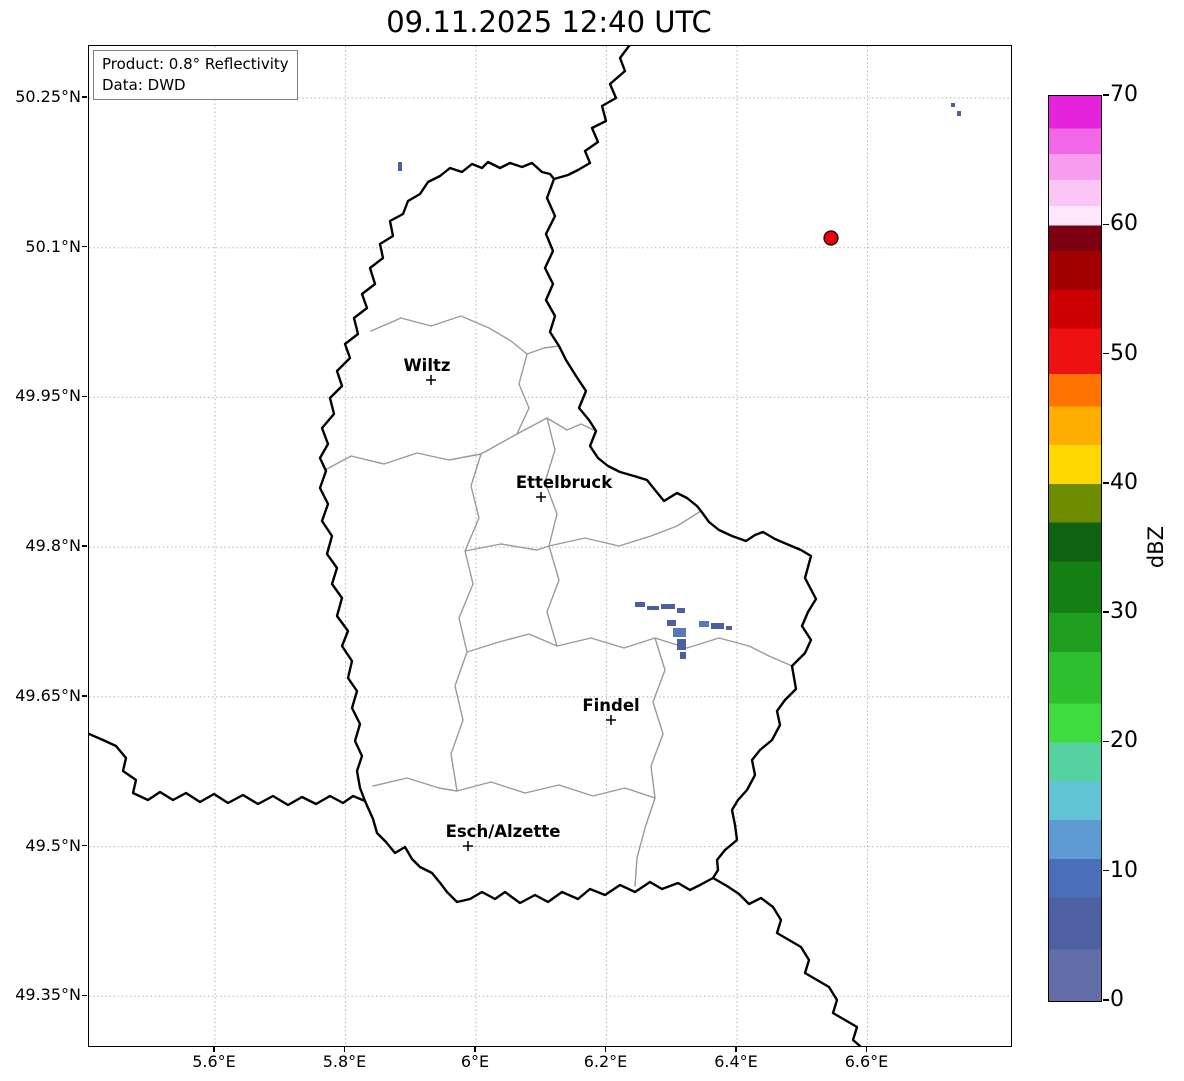 This screenshot has height=1081, width=1184. What do you see at coordinates (53, 845) in the screenshot?
I see `y-axis-tick-label: 49.5°N` at bounding box center [53, 845].